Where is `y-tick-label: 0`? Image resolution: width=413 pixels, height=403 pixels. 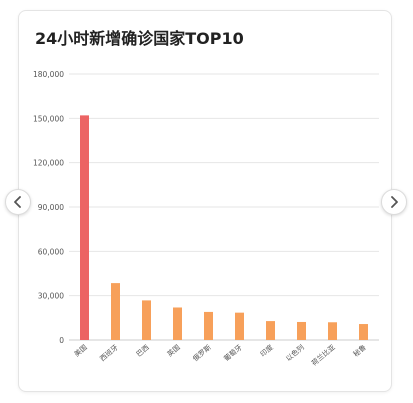
y-tick-label: 0 is located at coordinates (61, 340).